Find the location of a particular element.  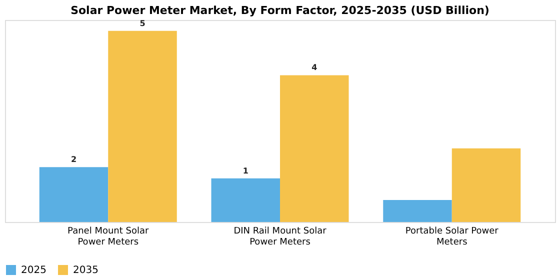

legend-label: 2035 is located at coordinates (85, 270).